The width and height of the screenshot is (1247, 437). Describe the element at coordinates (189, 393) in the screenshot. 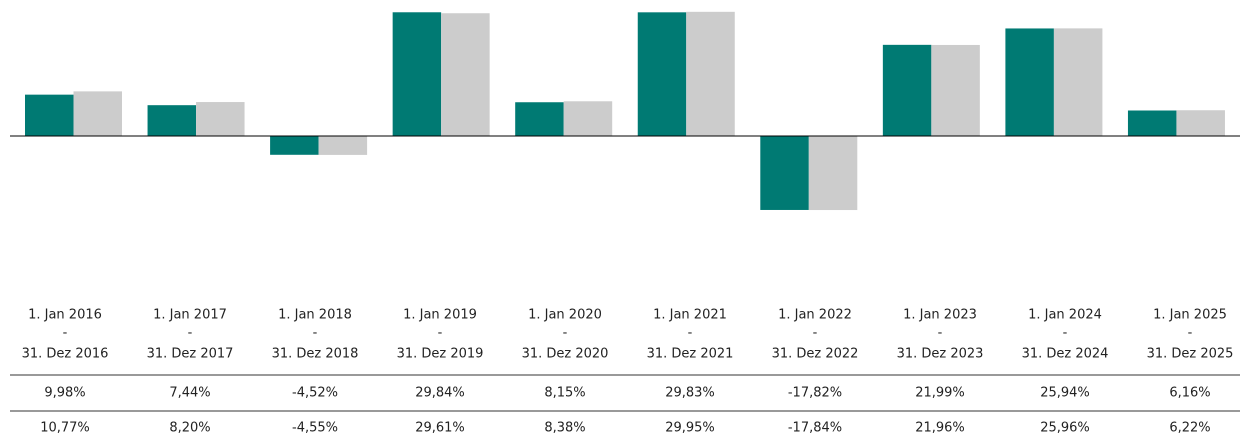

I see `data-label: 7,44%` at that location.